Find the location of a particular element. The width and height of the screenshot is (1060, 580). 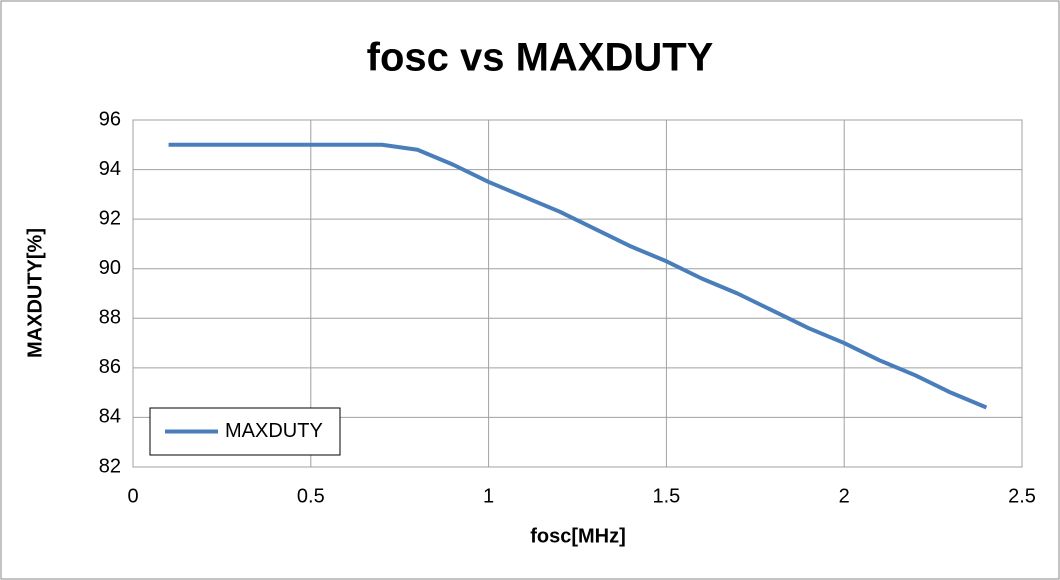

x-tick-label: 2 is located at coordinates (844, 496).